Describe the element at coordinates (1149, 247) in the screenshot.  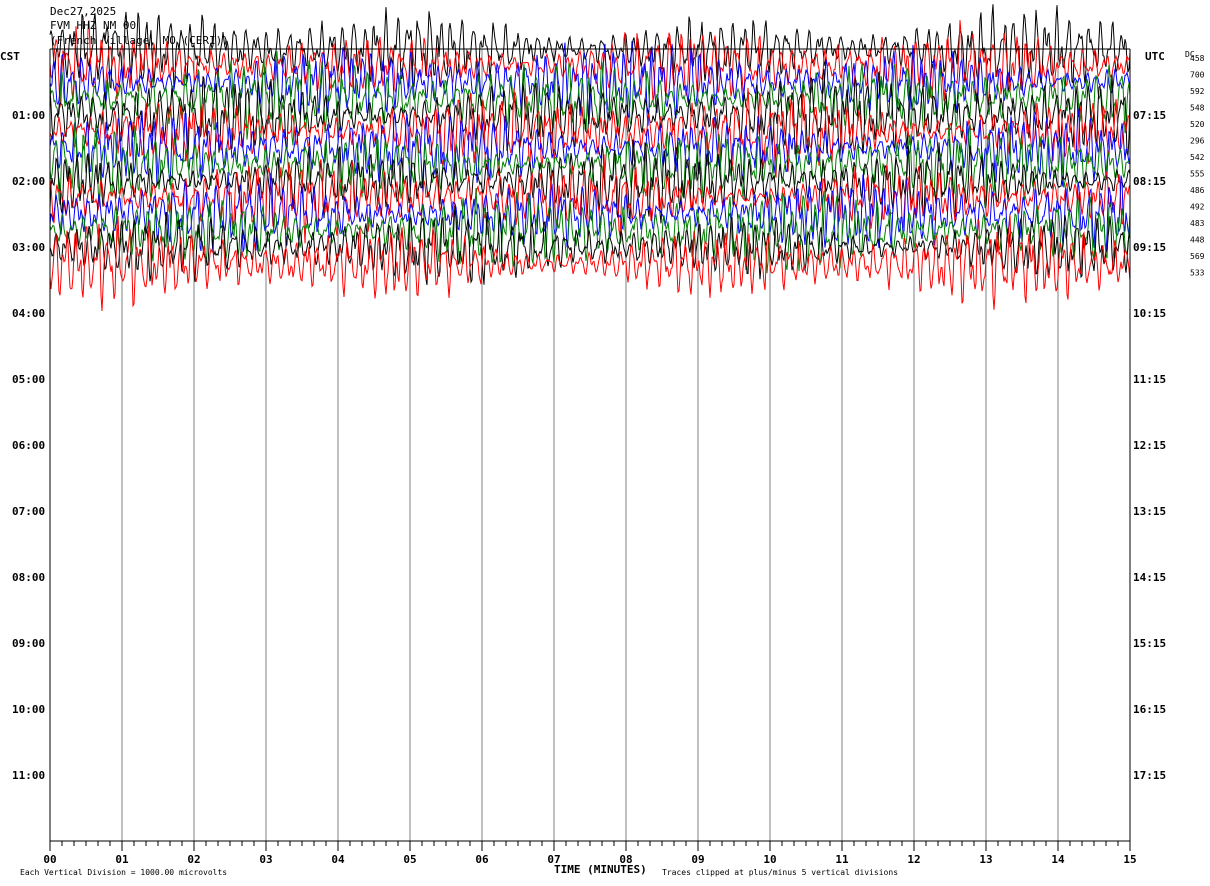
I see `right-hour-label: 09:15` at that location.